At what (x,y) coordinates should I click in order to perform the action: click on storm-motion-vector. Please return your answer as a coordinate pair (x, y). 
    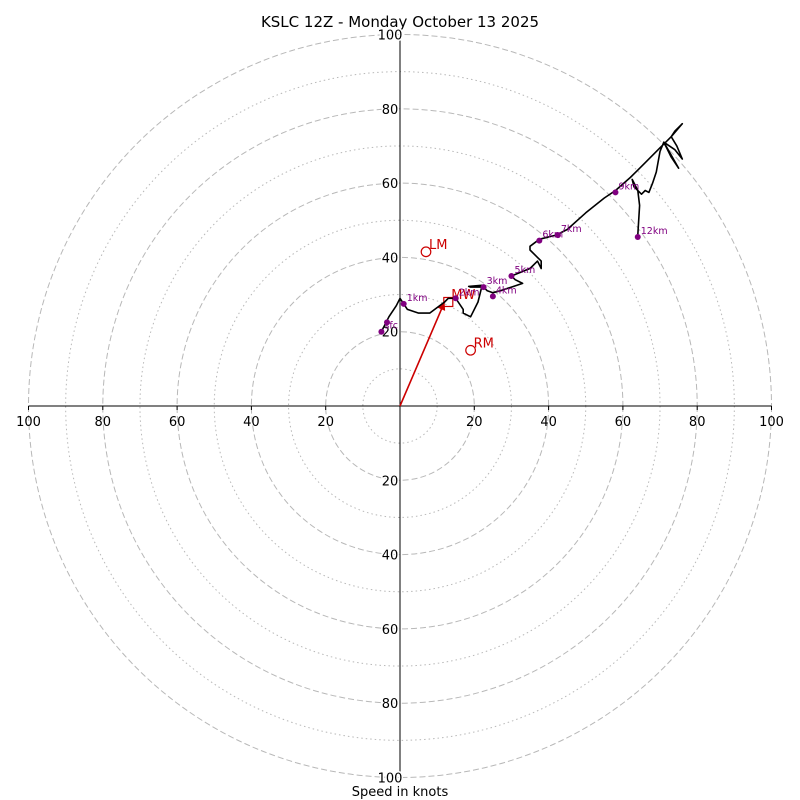
    Looking at the image, I should click on (422, 354).